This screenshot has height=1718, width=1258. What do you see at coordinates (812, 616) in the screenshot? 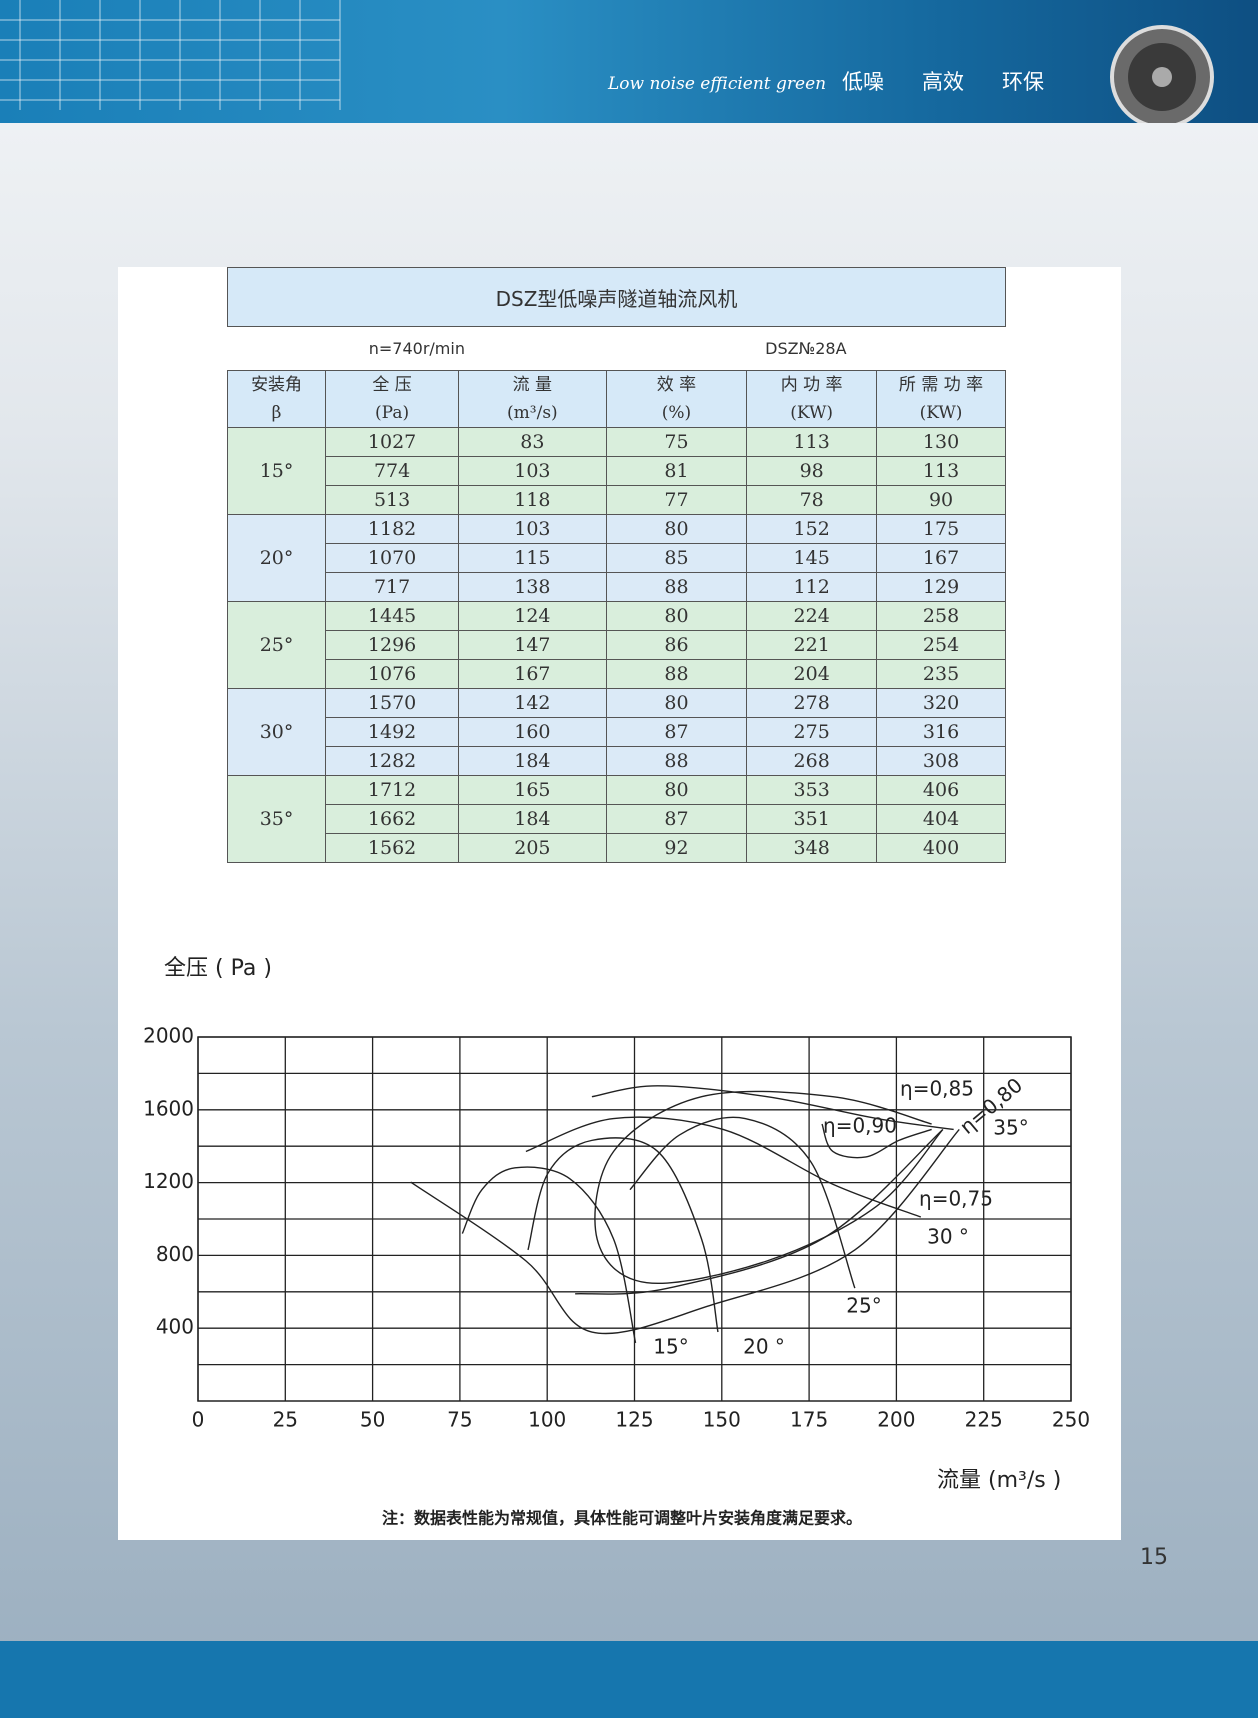
I see `table-cell: 224` at bounding box center [812, 616].